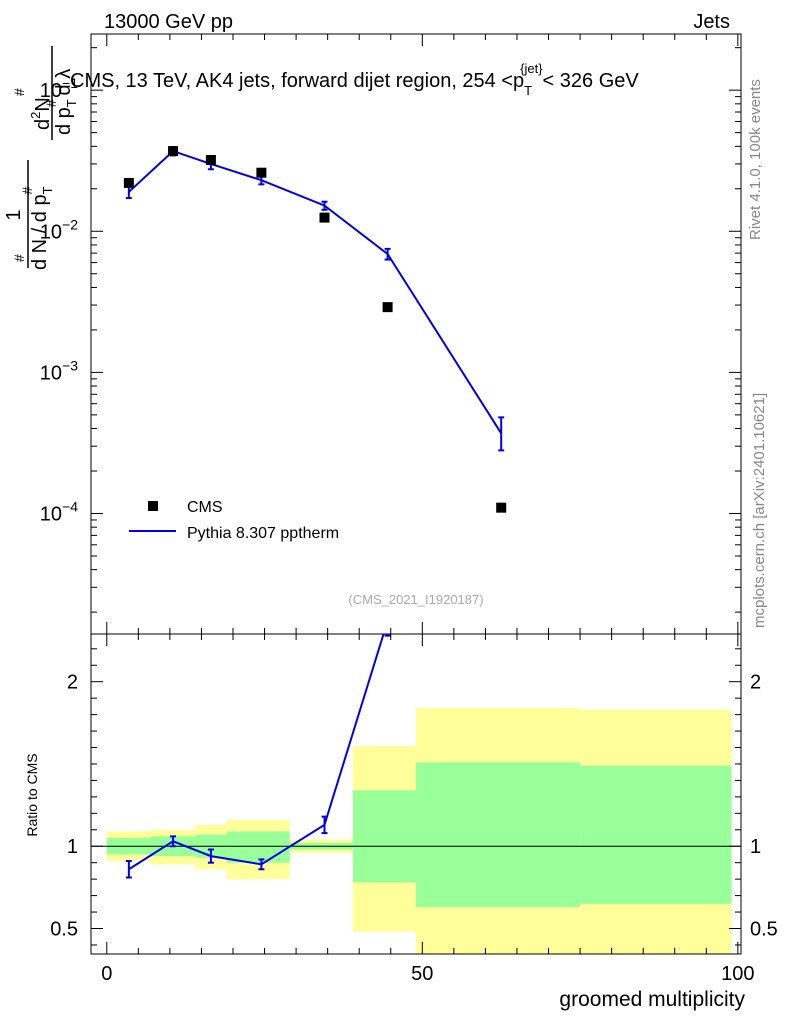 The height and width of the screenshot is (1024, 786). I want to click on x-tick-label-50: 50, so click(422, 974).